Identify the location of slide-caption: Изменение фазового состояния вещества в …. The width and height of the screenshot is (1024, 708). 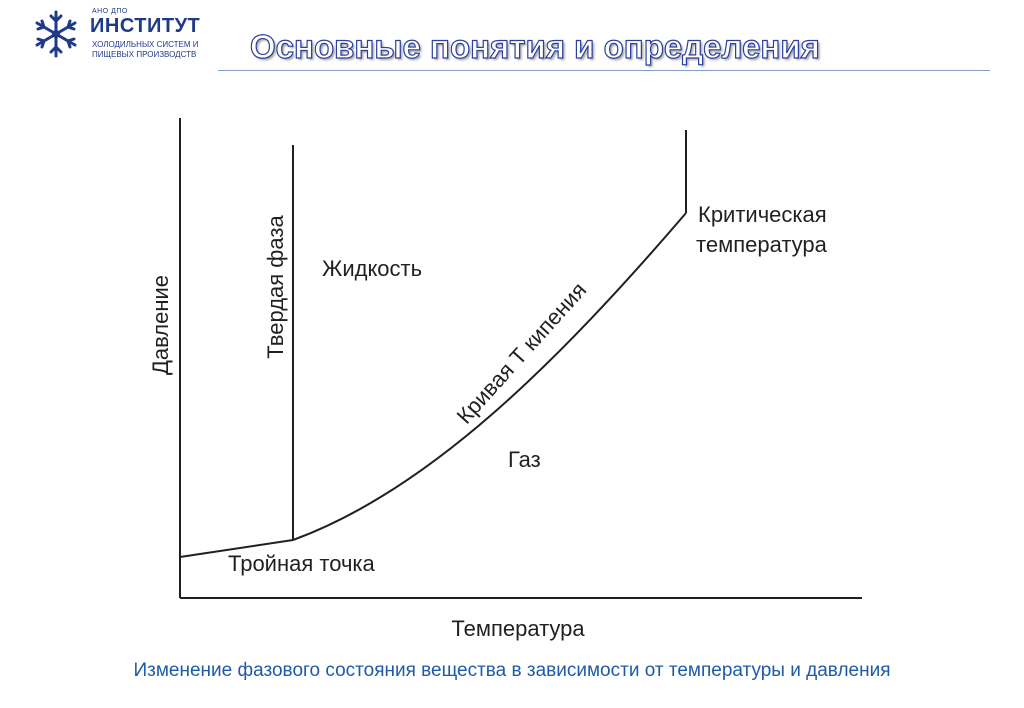
(512, 670).